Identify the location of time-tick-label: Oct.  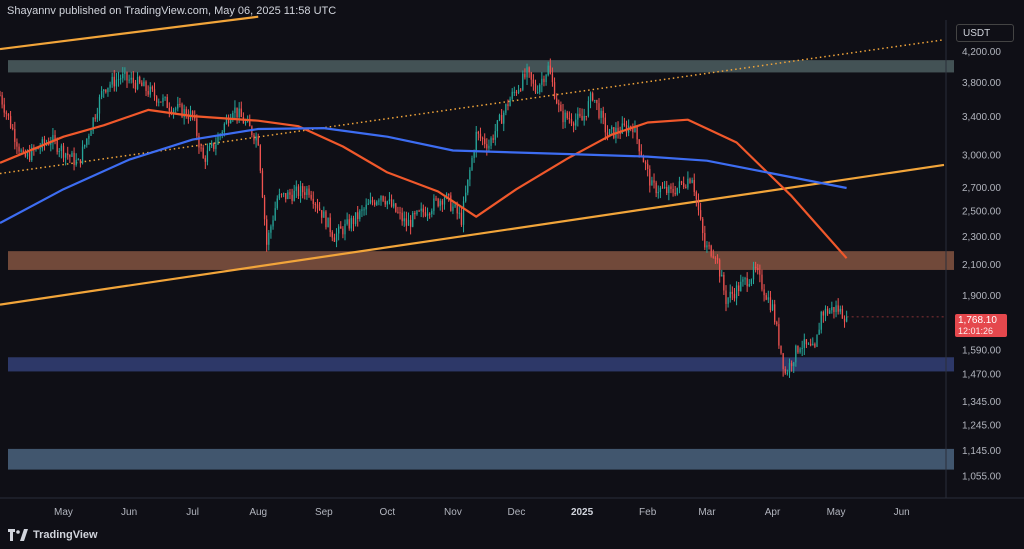
(388, 512).